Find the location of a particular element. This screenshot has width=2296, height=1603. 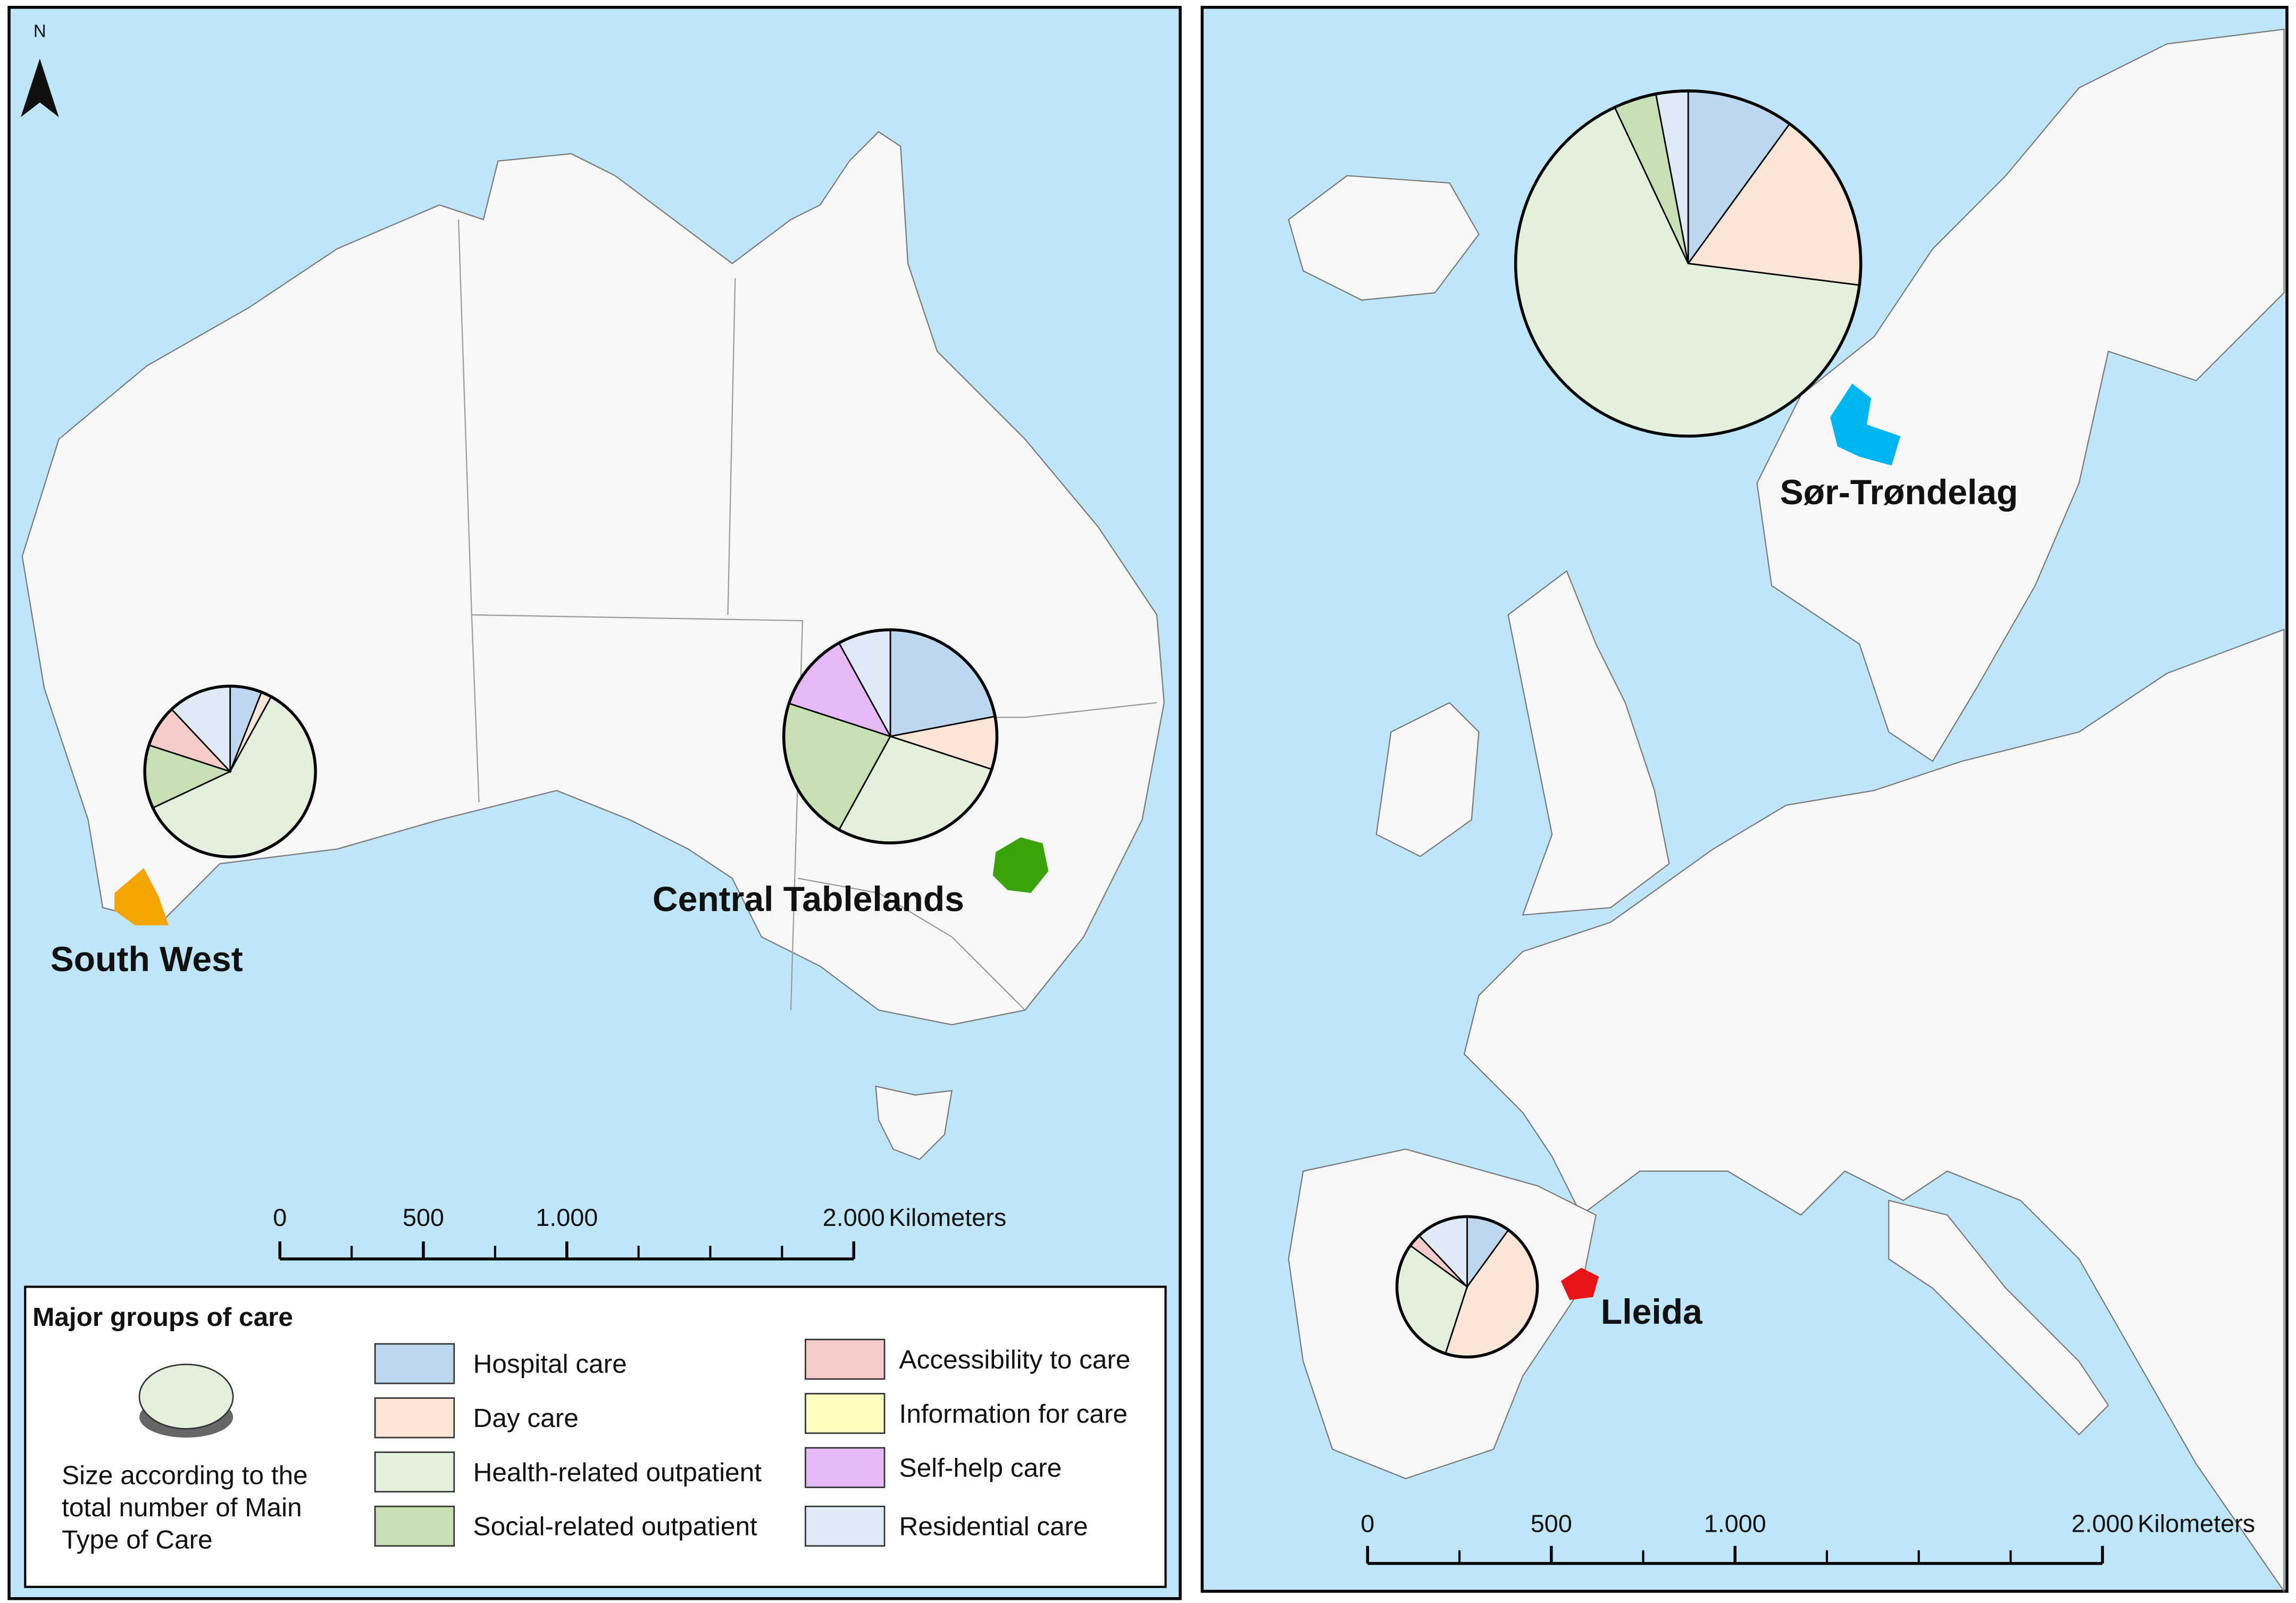

great-britain is located at coordinates (1588, 743).